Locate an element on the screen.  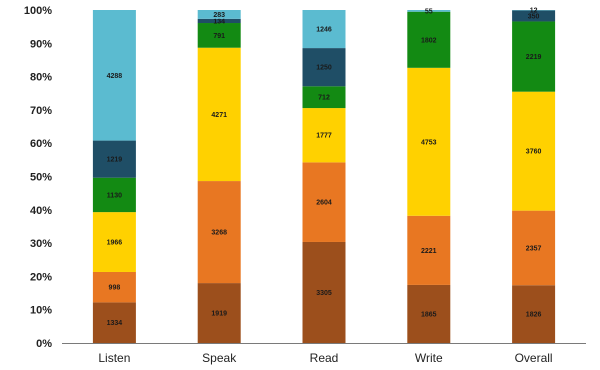
data-label: 2221 is located at coordinates (429, 251).